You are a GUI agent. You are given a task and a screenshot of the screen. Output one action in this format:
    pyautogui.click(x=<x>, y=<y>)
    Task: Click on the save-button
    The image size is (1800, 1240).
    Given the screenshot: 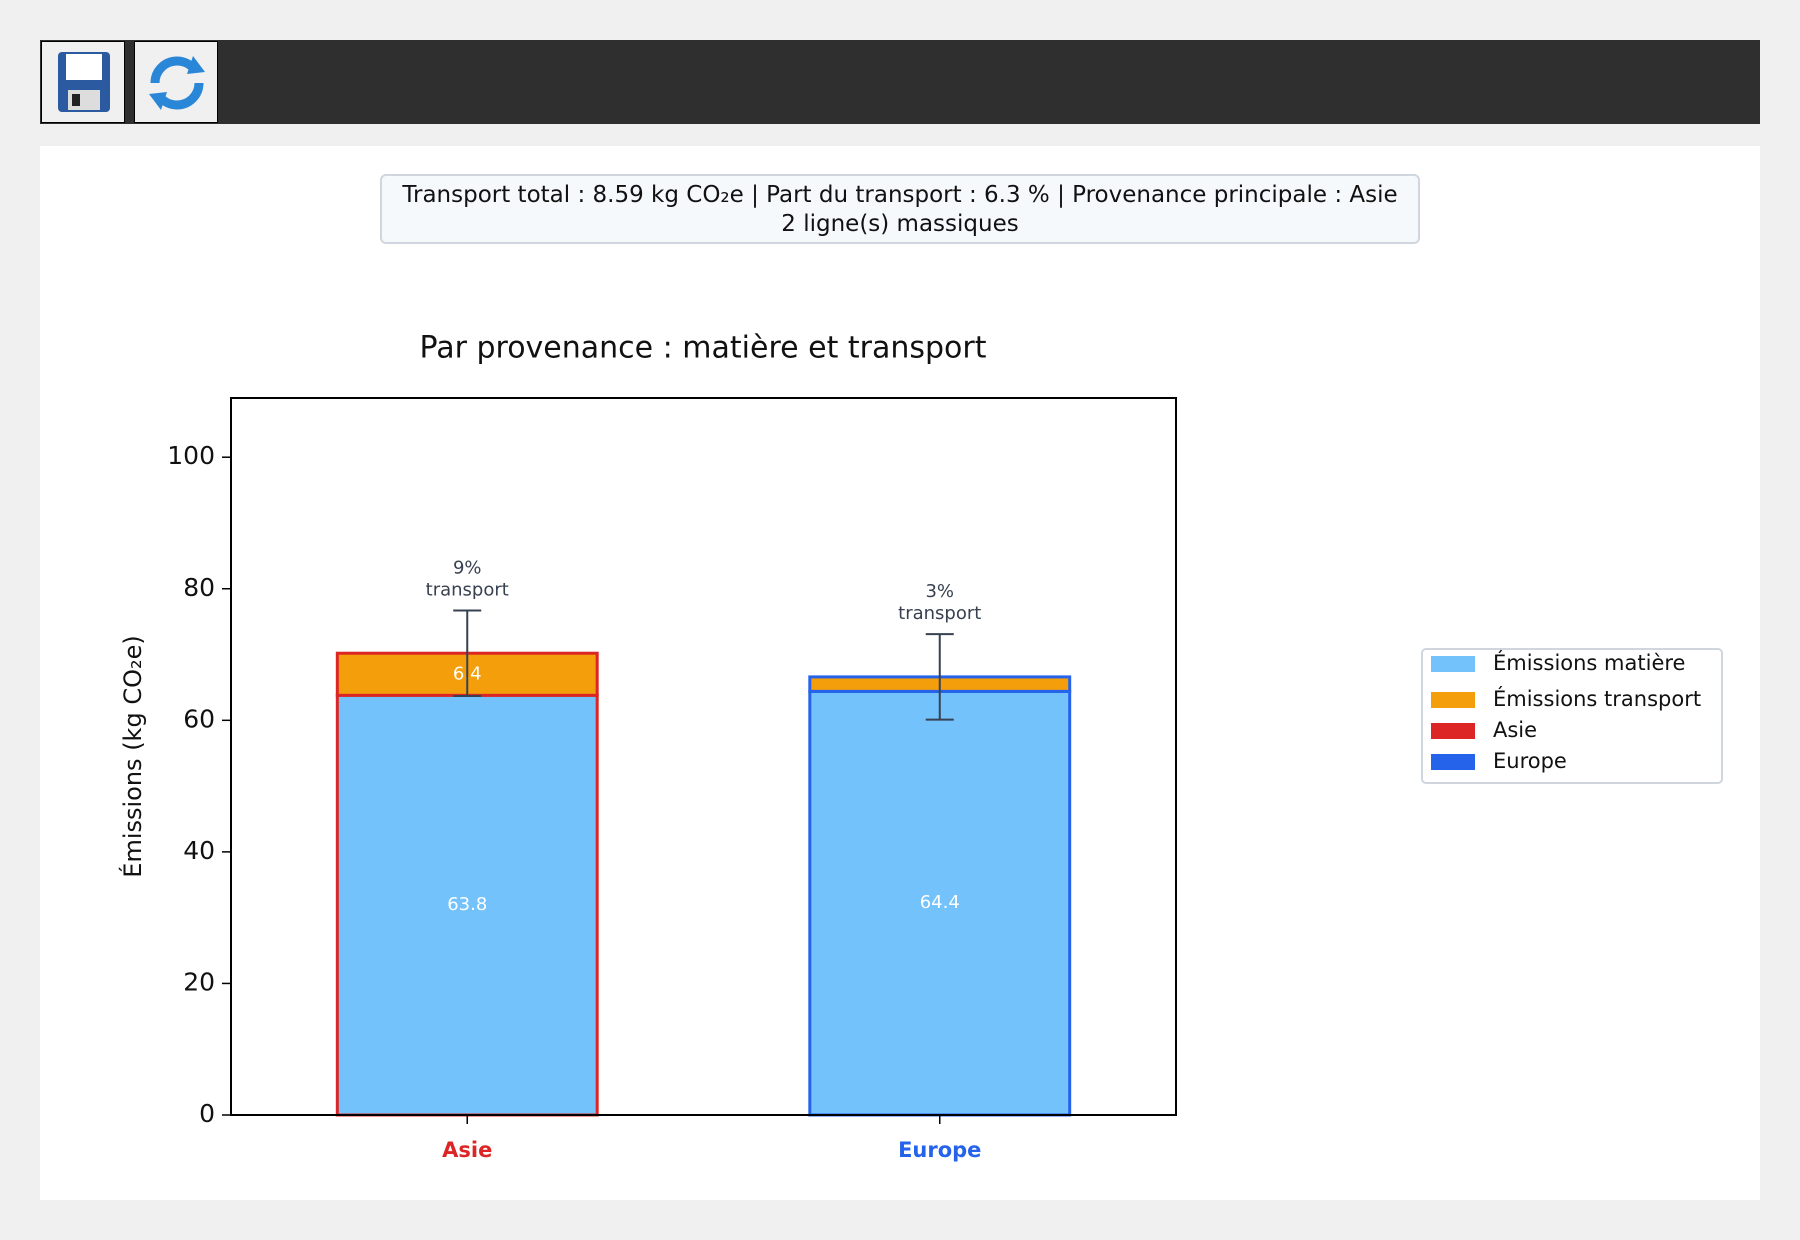 What is the action you would take?
    pyautogui.click(x=83, y=82)
    